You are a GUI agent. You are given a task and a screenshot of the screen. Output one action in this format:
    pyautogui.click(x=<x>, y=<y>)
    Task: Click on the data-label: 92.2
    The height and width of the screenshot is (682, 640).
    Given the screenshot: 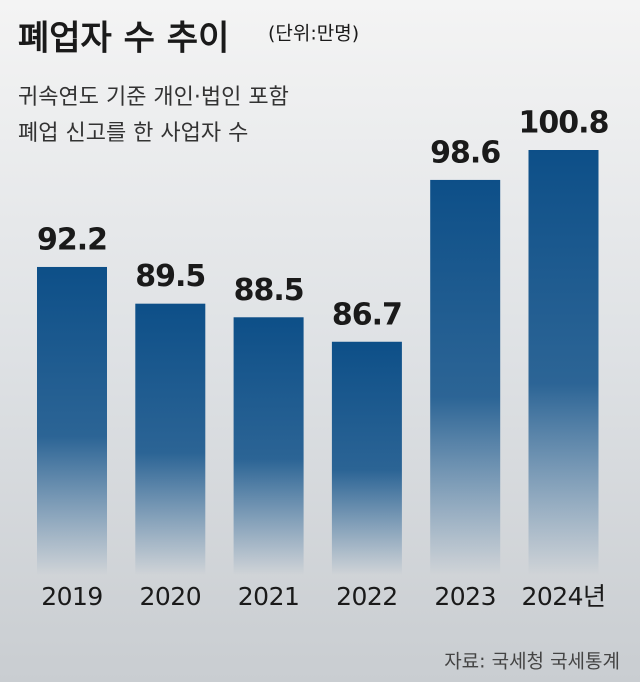 What is the action you would take?
    pyautogui.click(x=72, y=239)
    